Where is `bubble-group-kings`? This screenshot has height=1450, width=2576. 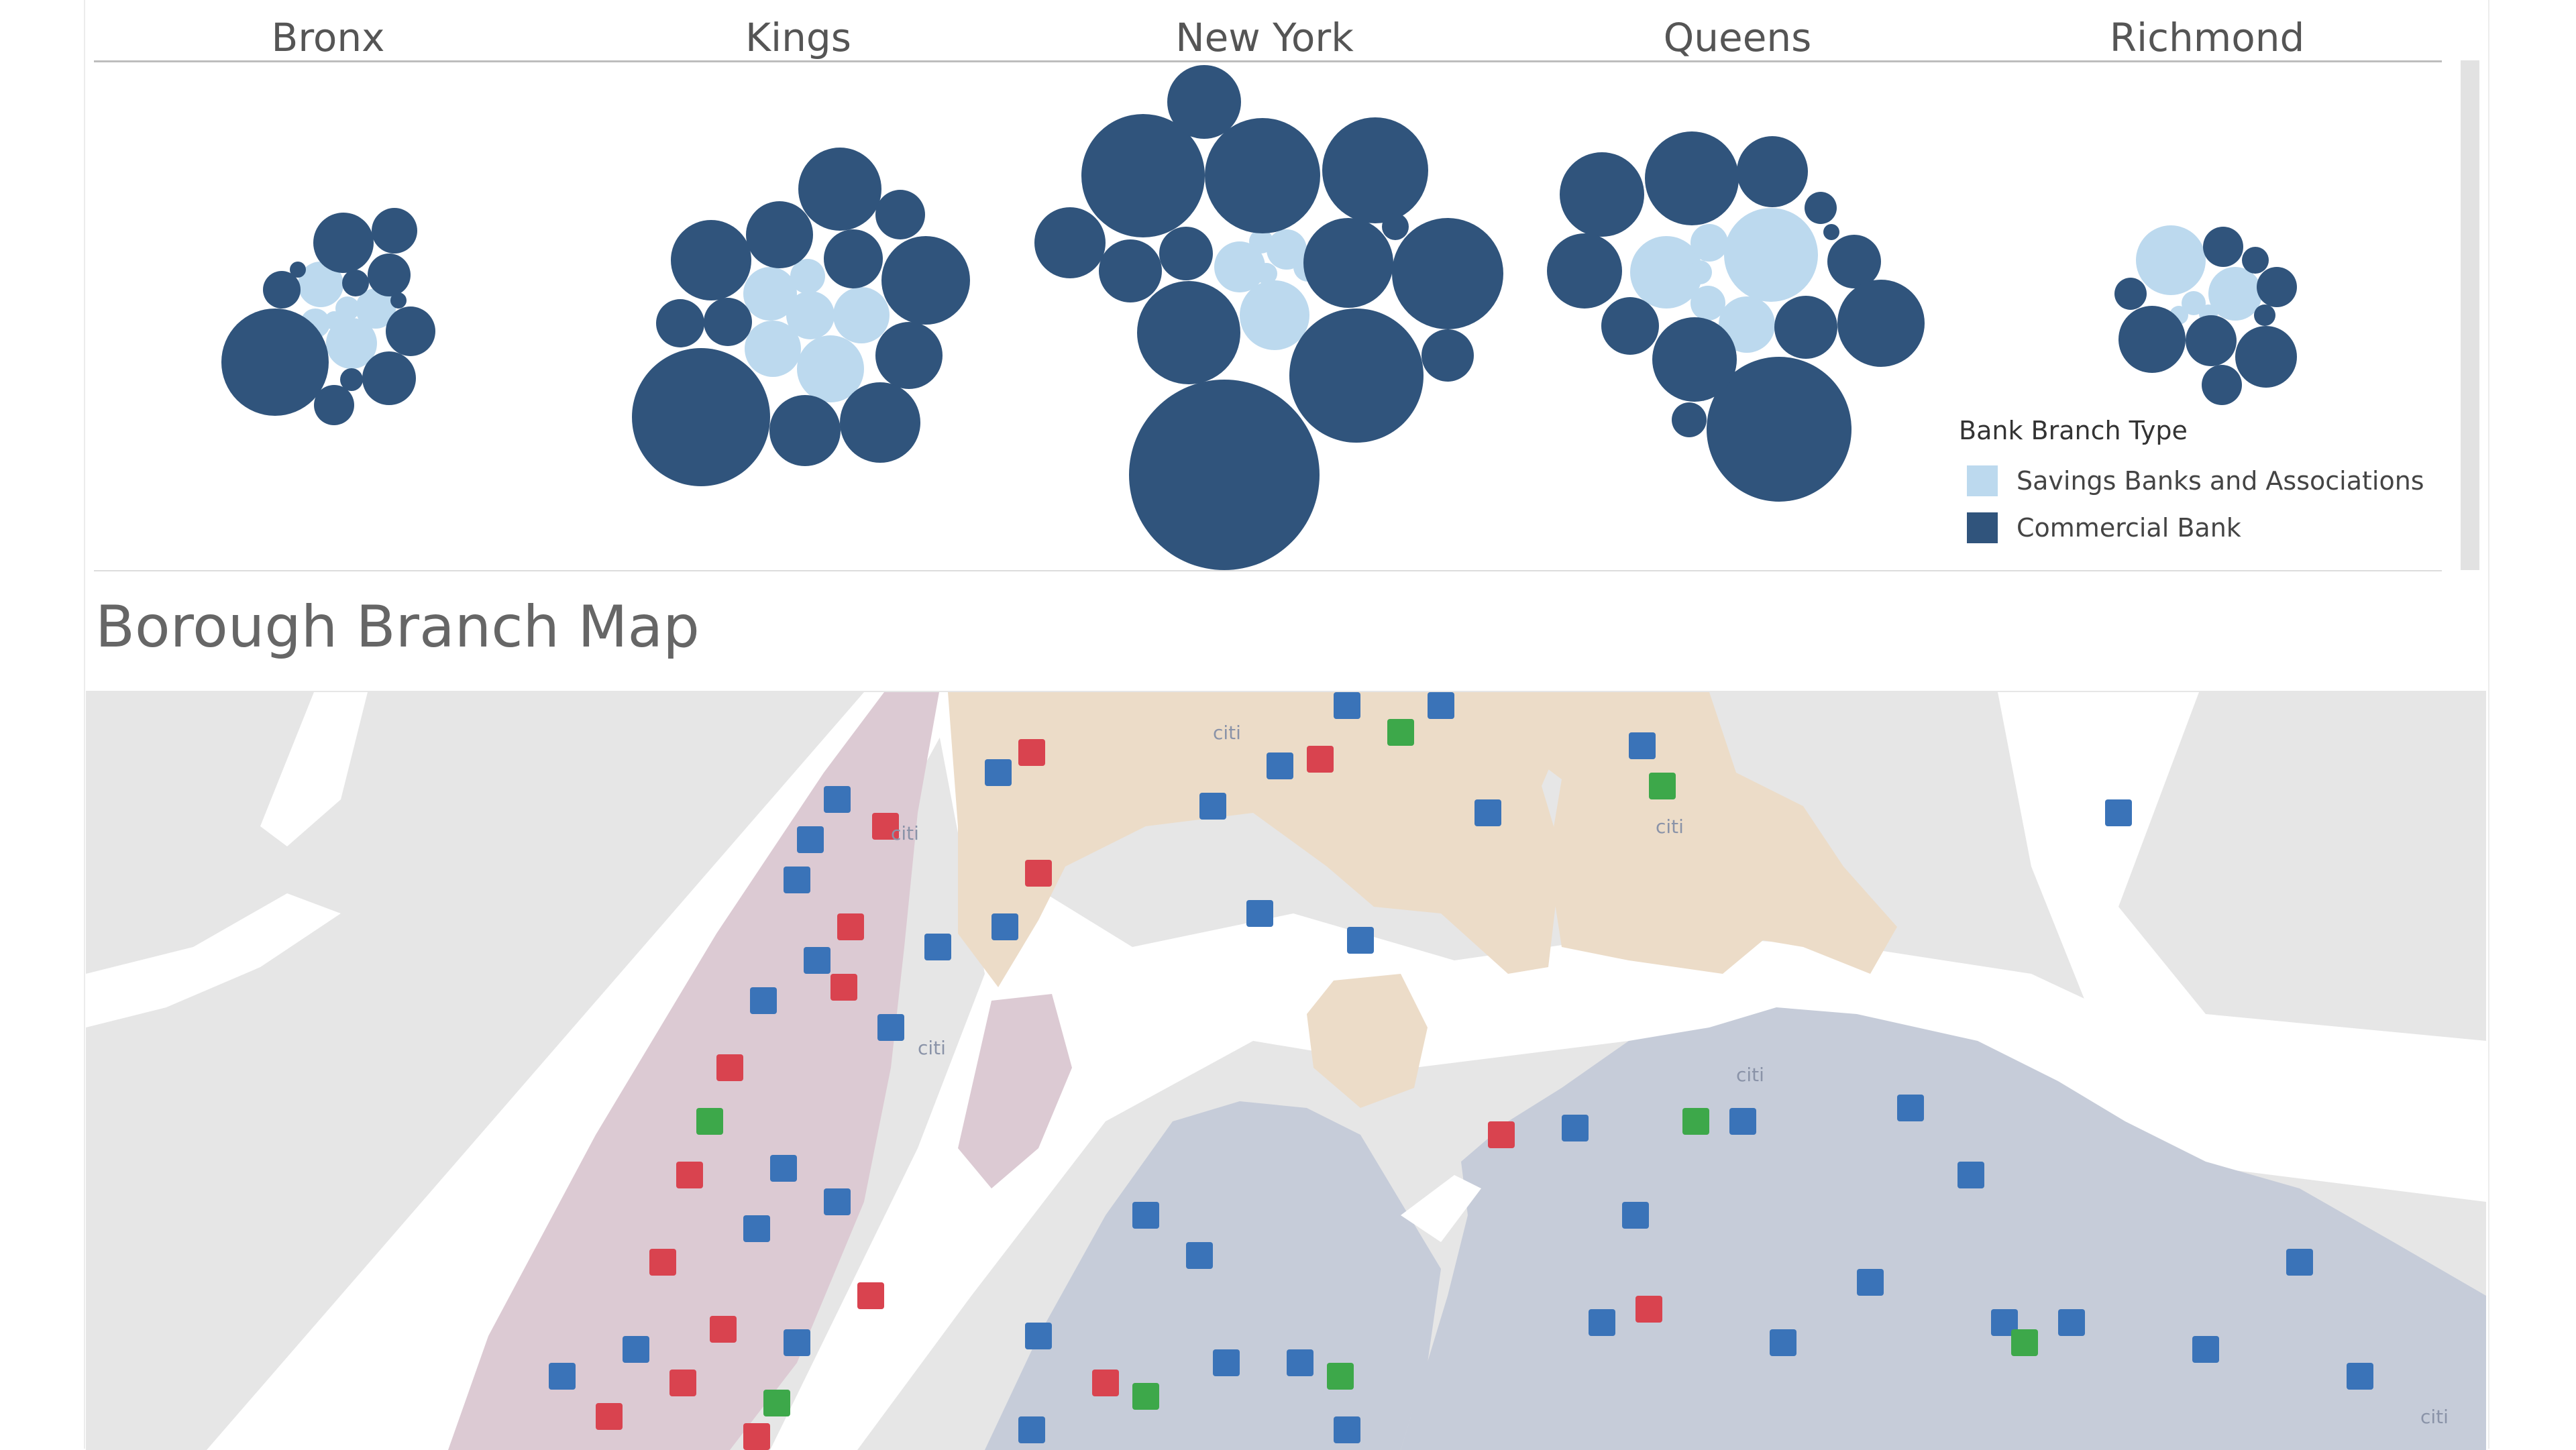 bubble-group-kings is located at coordinates (801, 317).